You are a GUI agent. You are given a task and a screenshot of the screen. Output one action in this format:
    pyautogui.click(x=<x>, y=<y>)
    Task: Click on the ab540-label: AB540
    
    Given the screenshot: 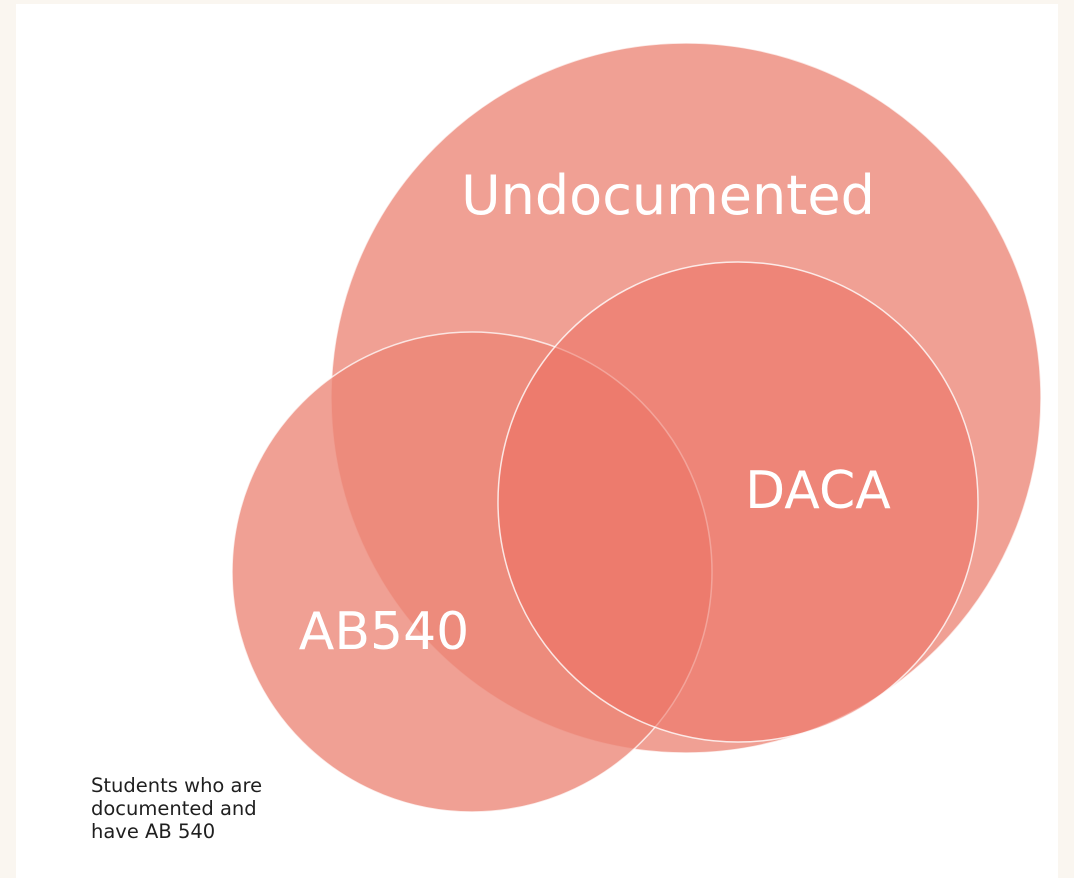 What is the action you would take?
    pyautogui.click(x=384, y=632)
    